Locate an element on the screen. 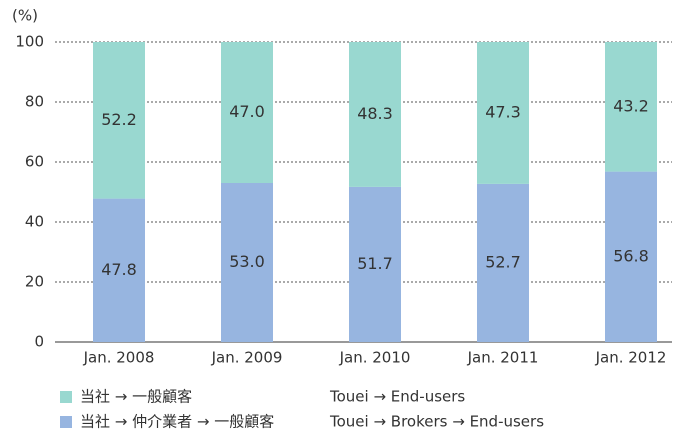 The image size is (686, 433). x-tick-label: Jan. 2010 is located at coordinates (375, 358).